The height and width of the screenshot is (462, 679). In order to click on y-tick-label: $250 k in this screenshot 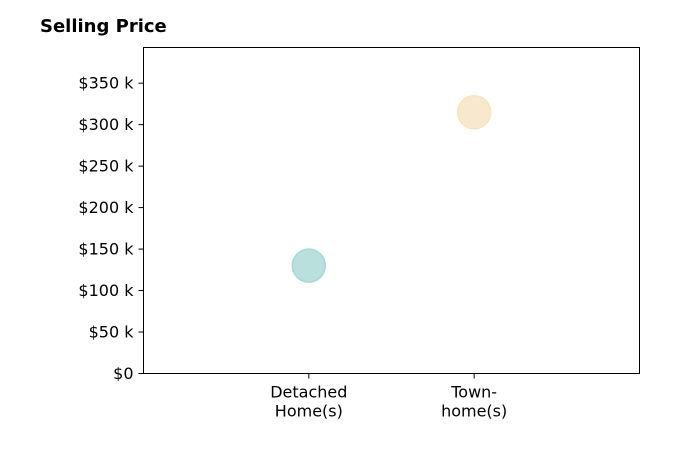, I will do `click(106, 166)`.